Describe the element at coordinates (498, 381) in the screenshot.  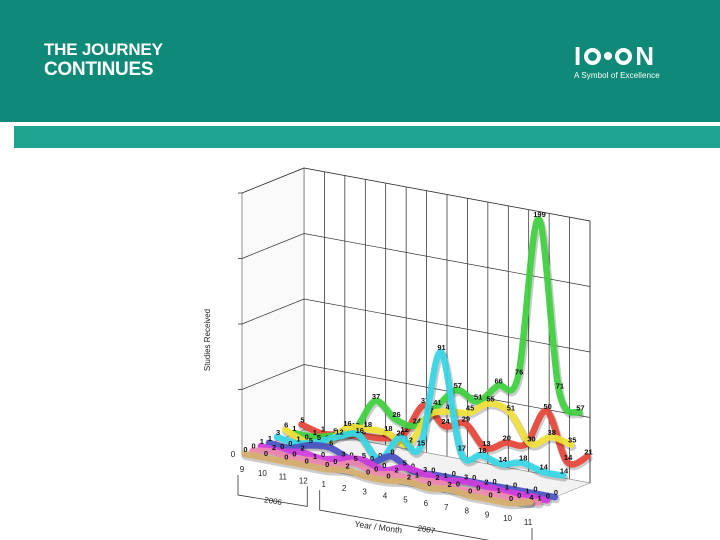
I see `data-label: 66` at that location.